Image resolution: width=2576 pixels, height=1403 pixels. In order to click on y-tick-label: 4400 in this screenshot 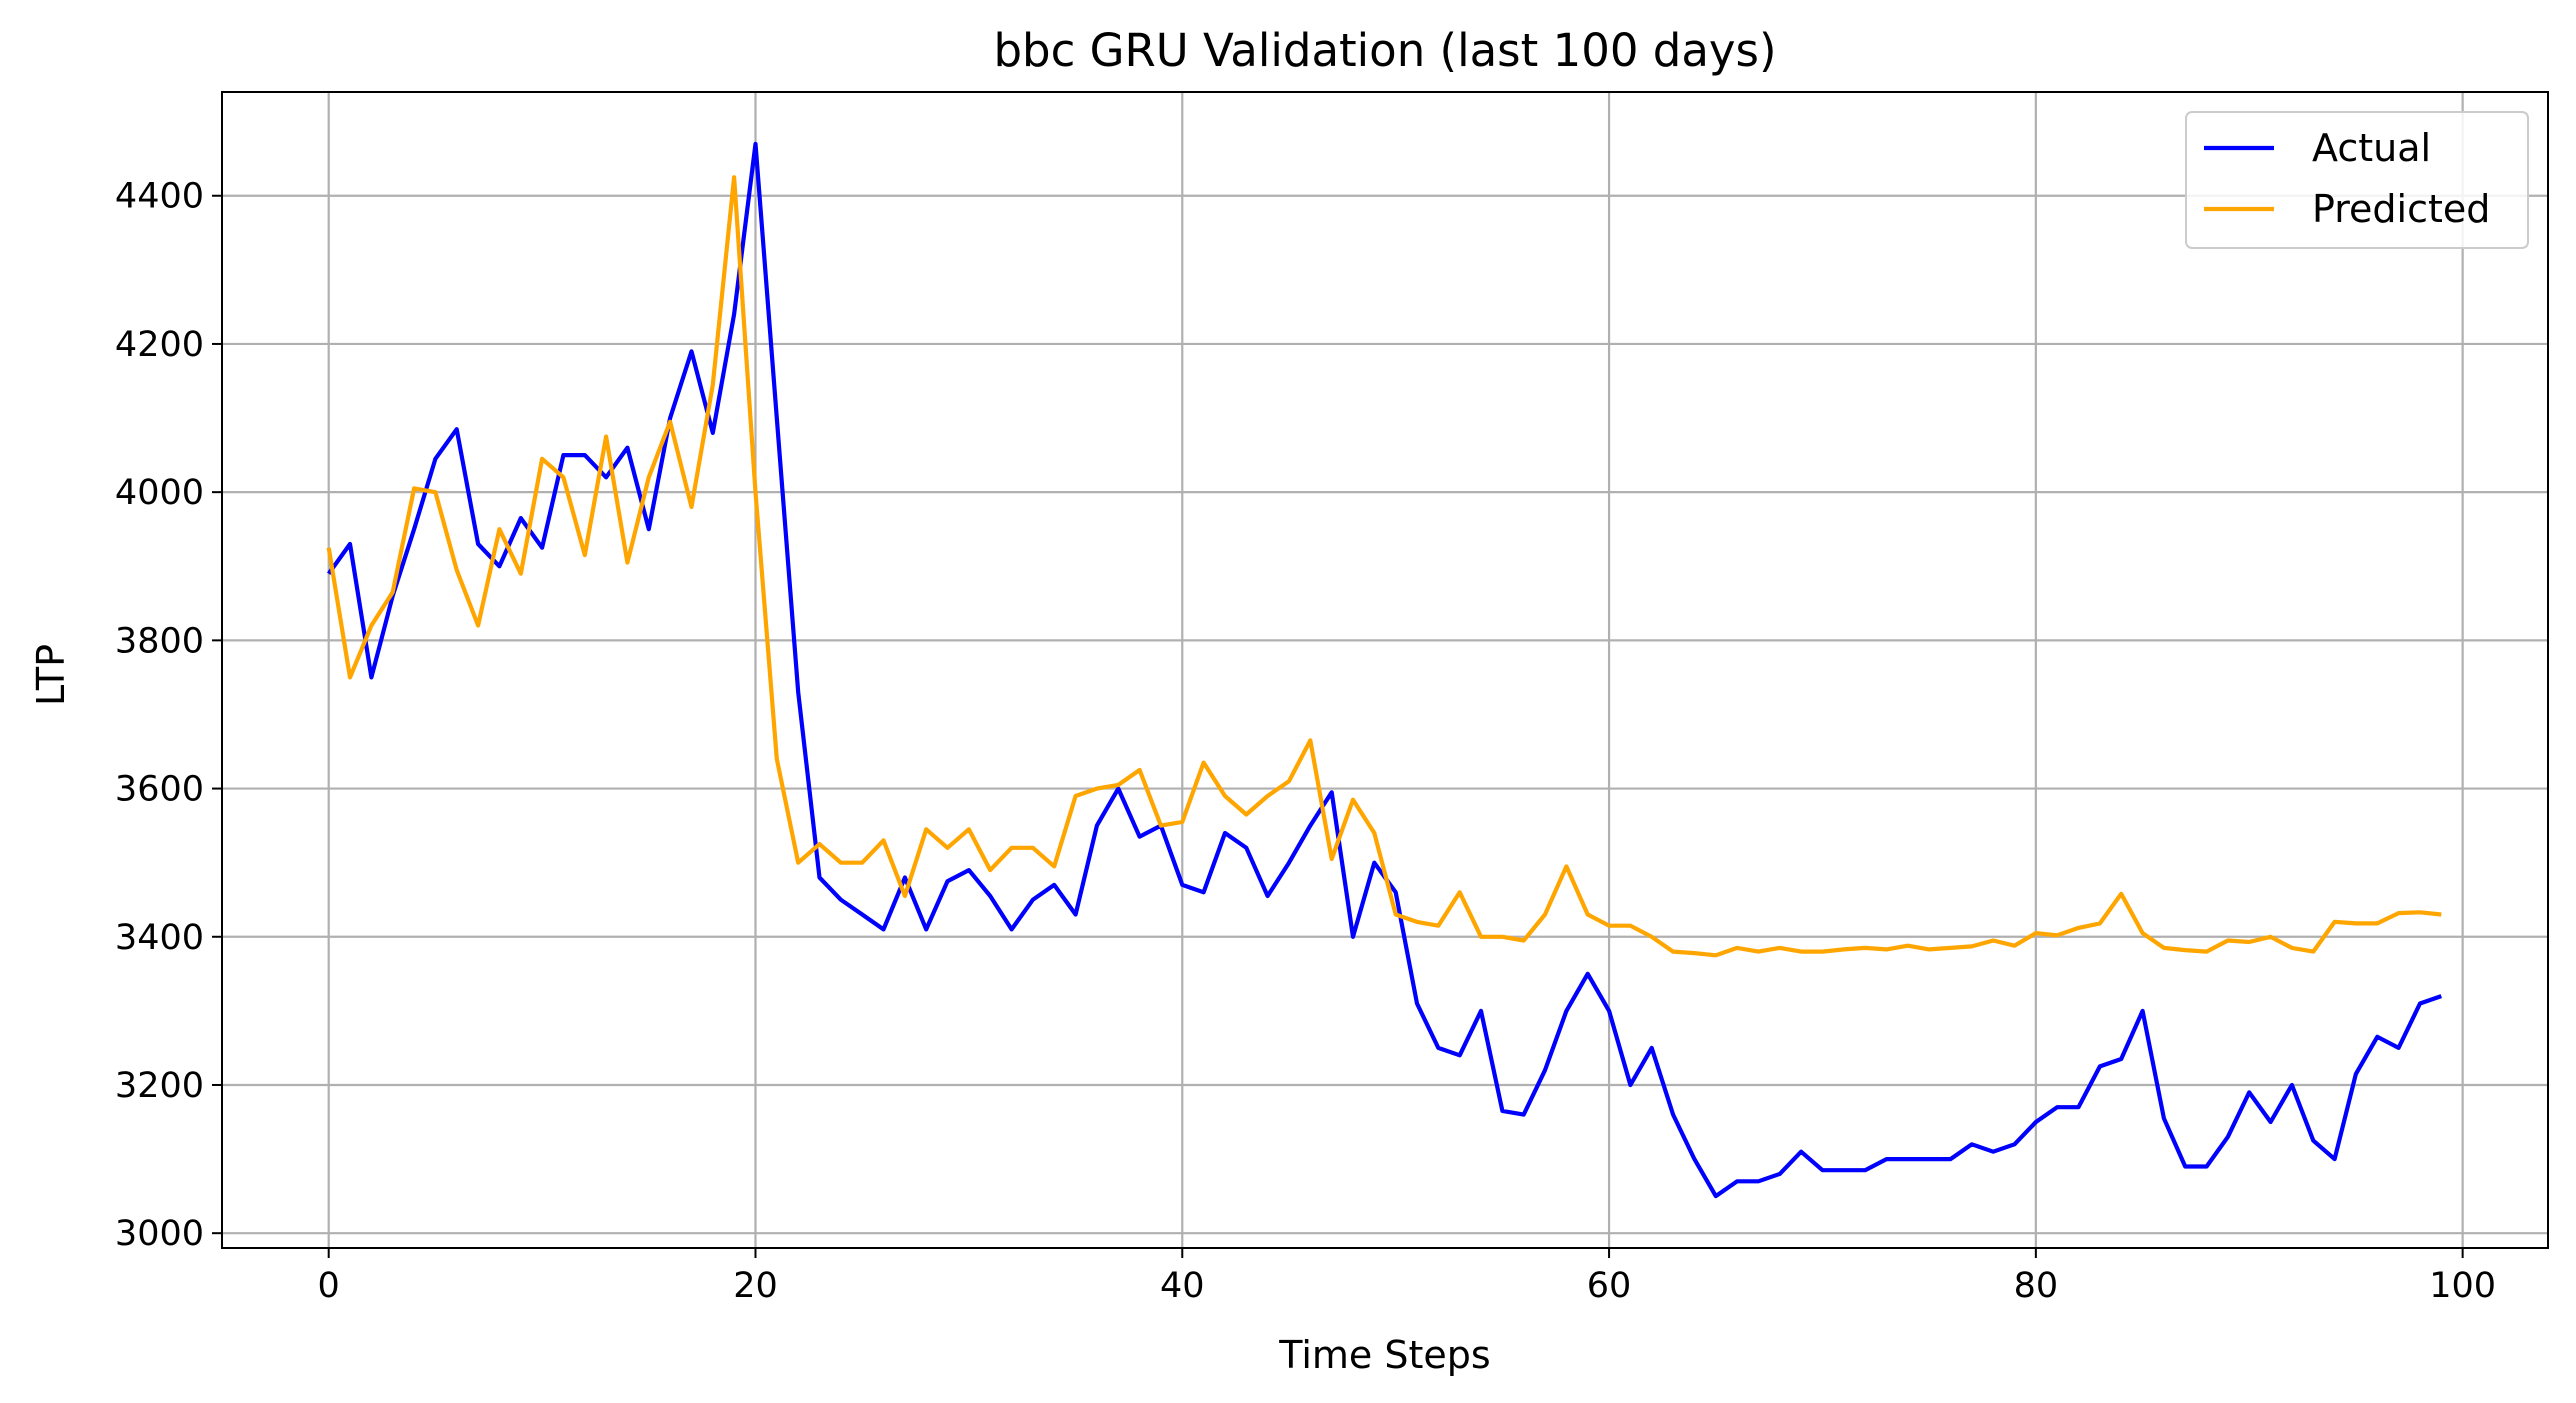, I will do `click(159, 197)`.